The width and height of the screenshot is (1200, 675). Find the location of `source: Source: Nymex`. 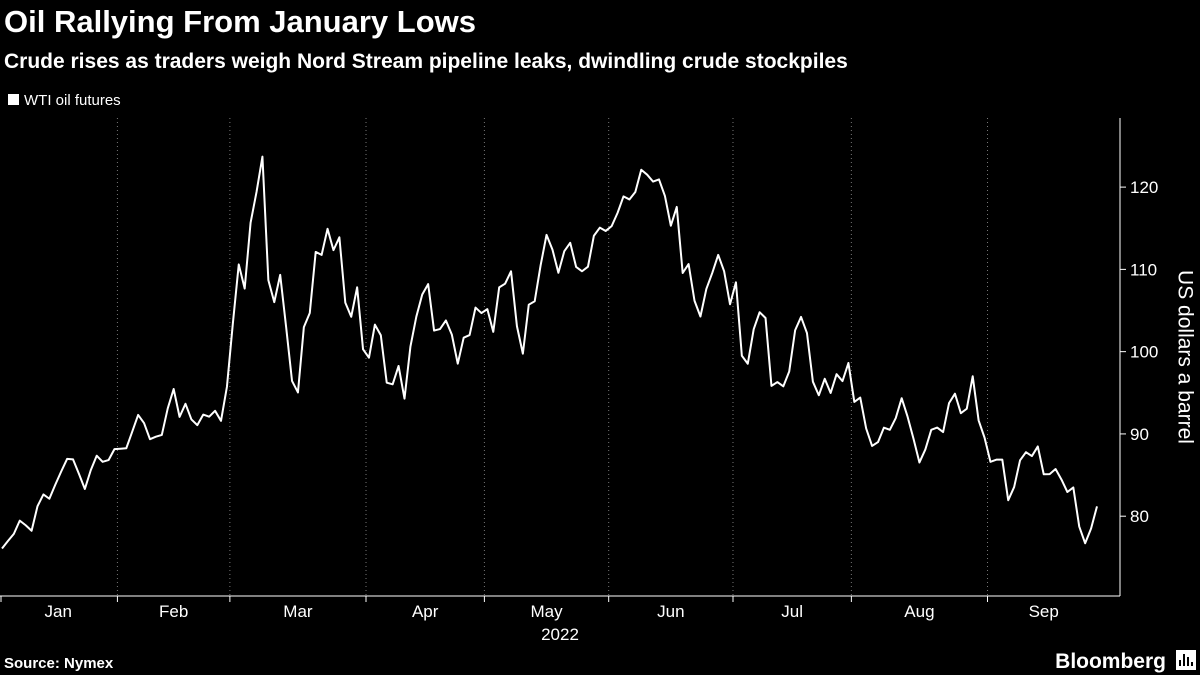

source: Source: Nymex is located at coordinates (59, 663).